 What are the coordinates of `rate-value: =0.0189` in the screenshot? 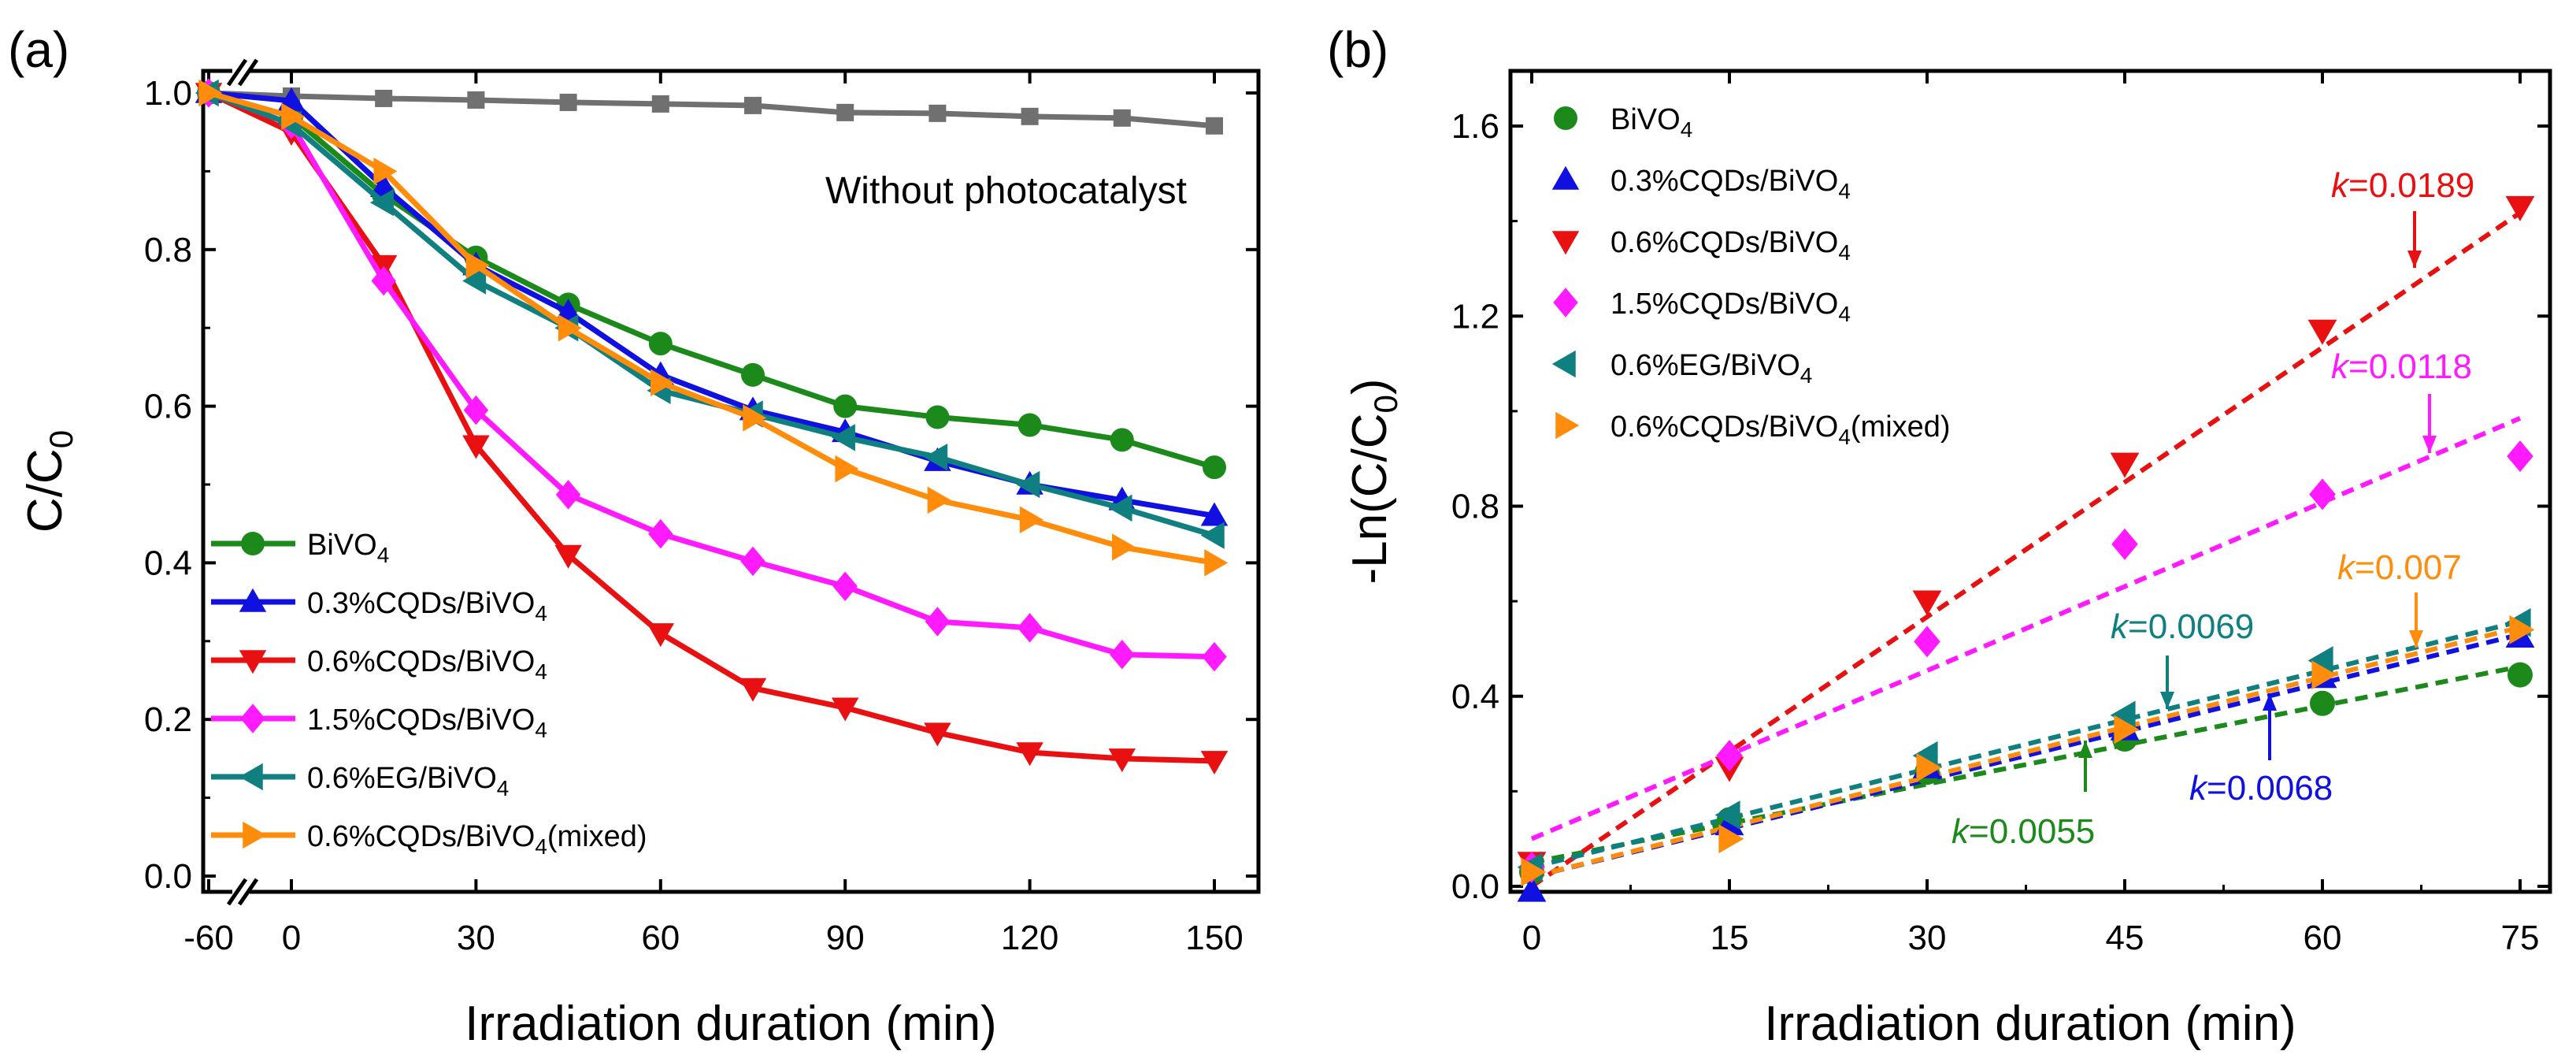 It's located at (2411, 185).